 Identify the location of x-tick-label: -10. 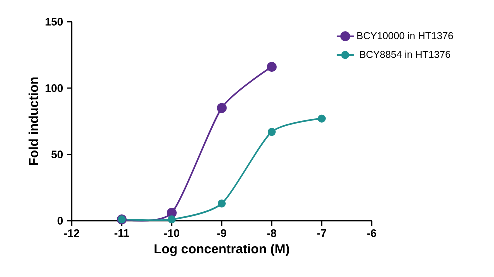
(172, 234).